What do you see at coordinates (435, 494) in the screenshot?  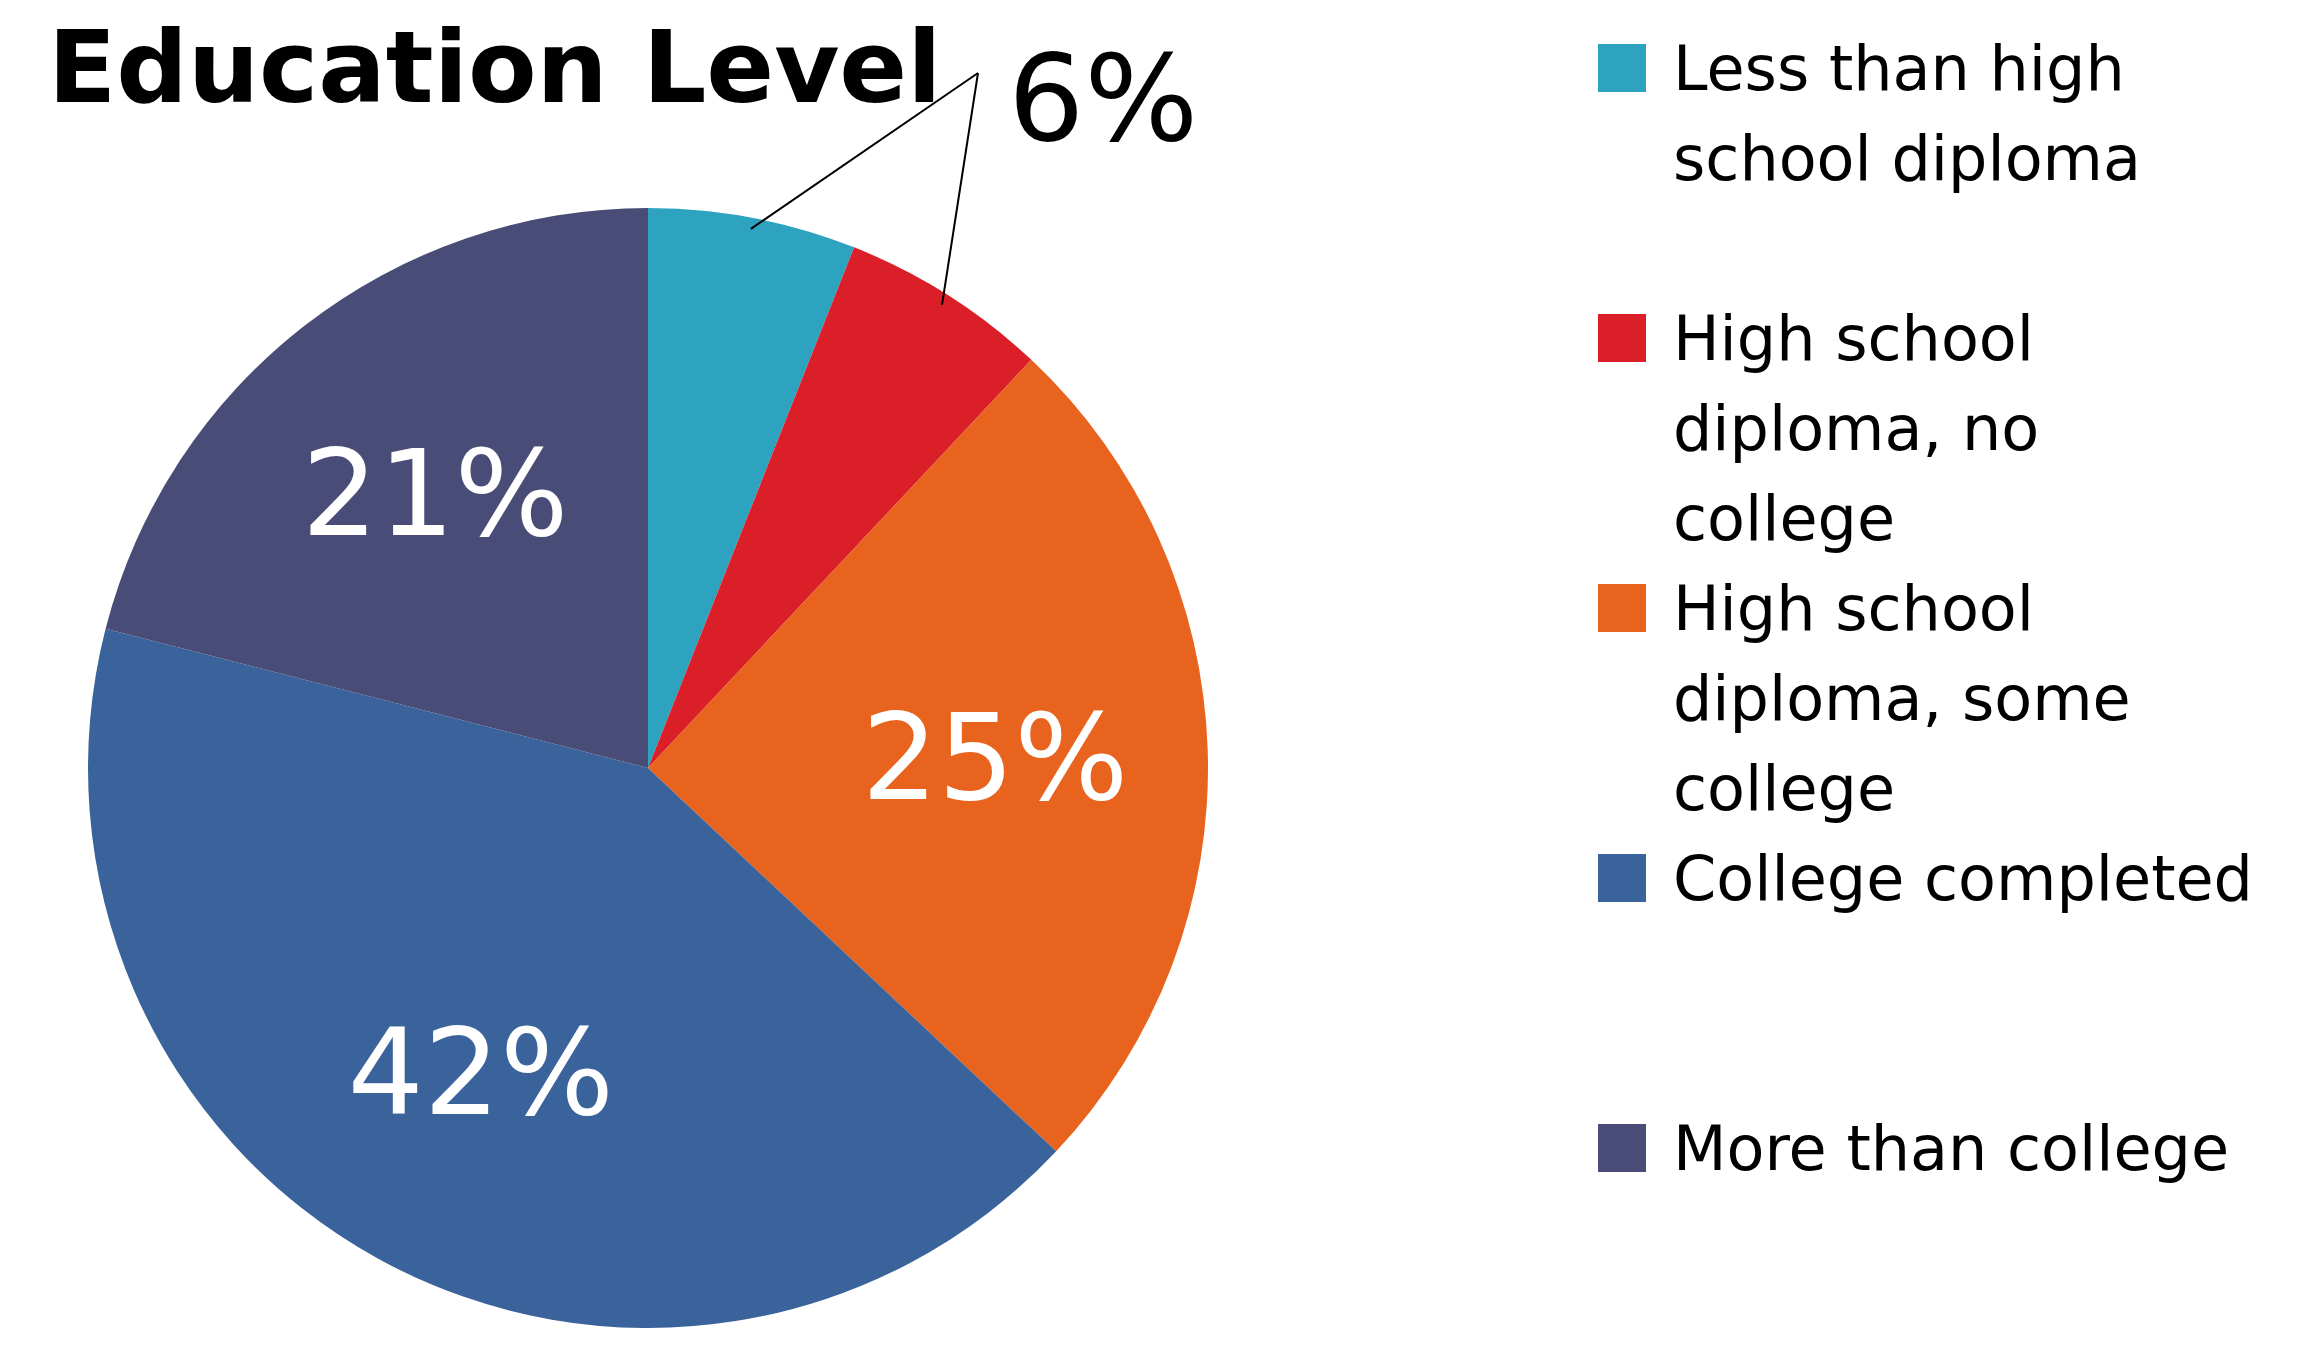 I see `data-label: 21%` at bounding box center [435, 494].